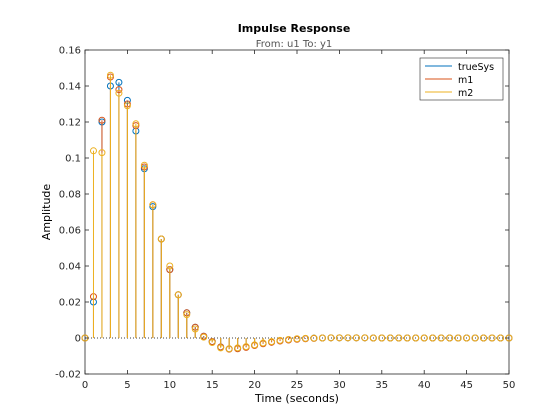 The width and height of the screenshot is (560, 420). What do you see at coordinates (381, 385) in the screenshot?
I see `x-tick-label: 35` at bounding box center [381, 385].